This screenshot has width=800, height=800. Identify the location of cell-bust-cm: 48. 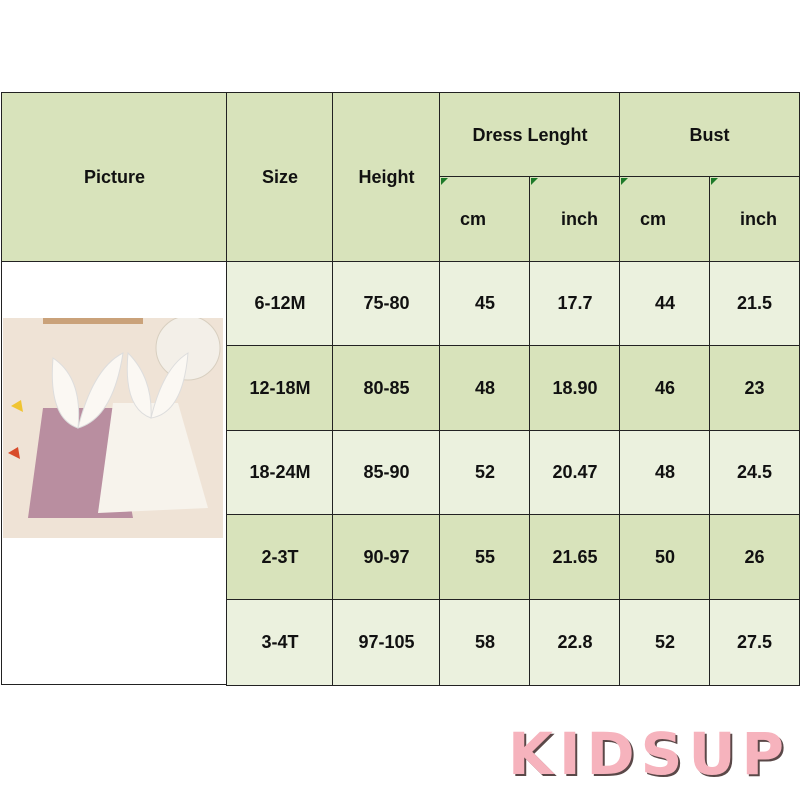
(665, 472).